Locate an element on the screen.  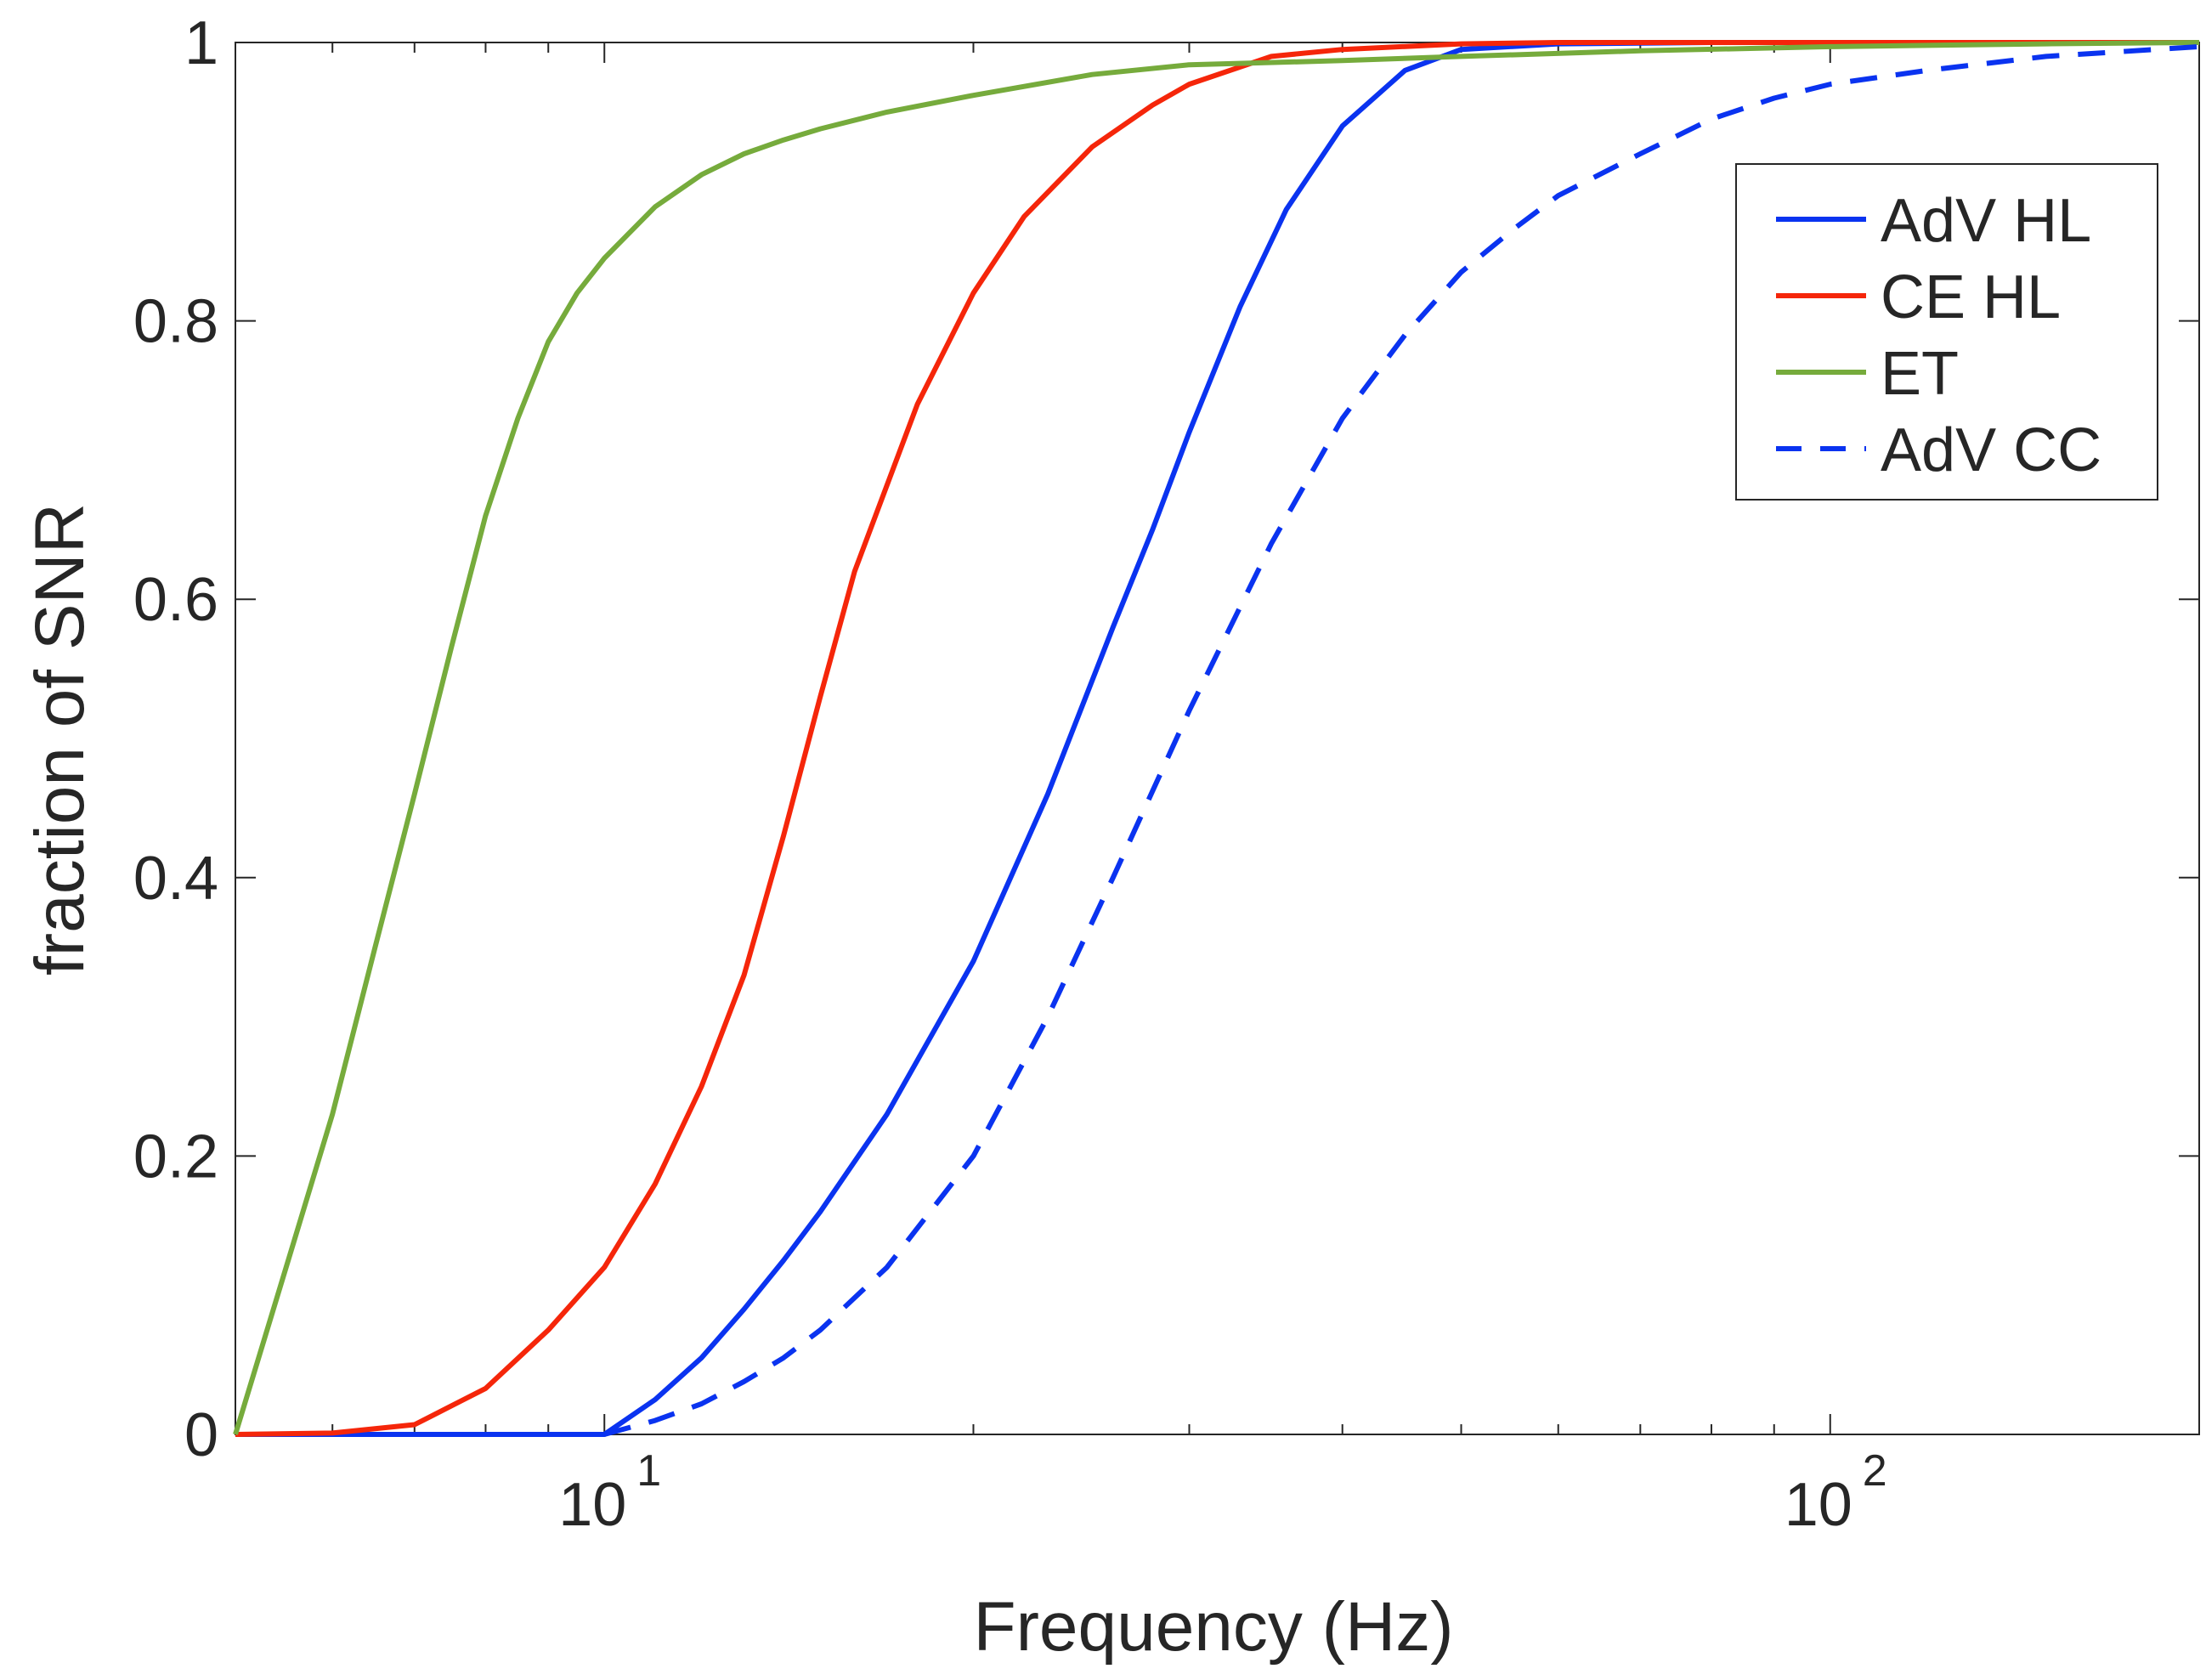
y-tick-label: 0.2 is located at coordinates (175, 1157).